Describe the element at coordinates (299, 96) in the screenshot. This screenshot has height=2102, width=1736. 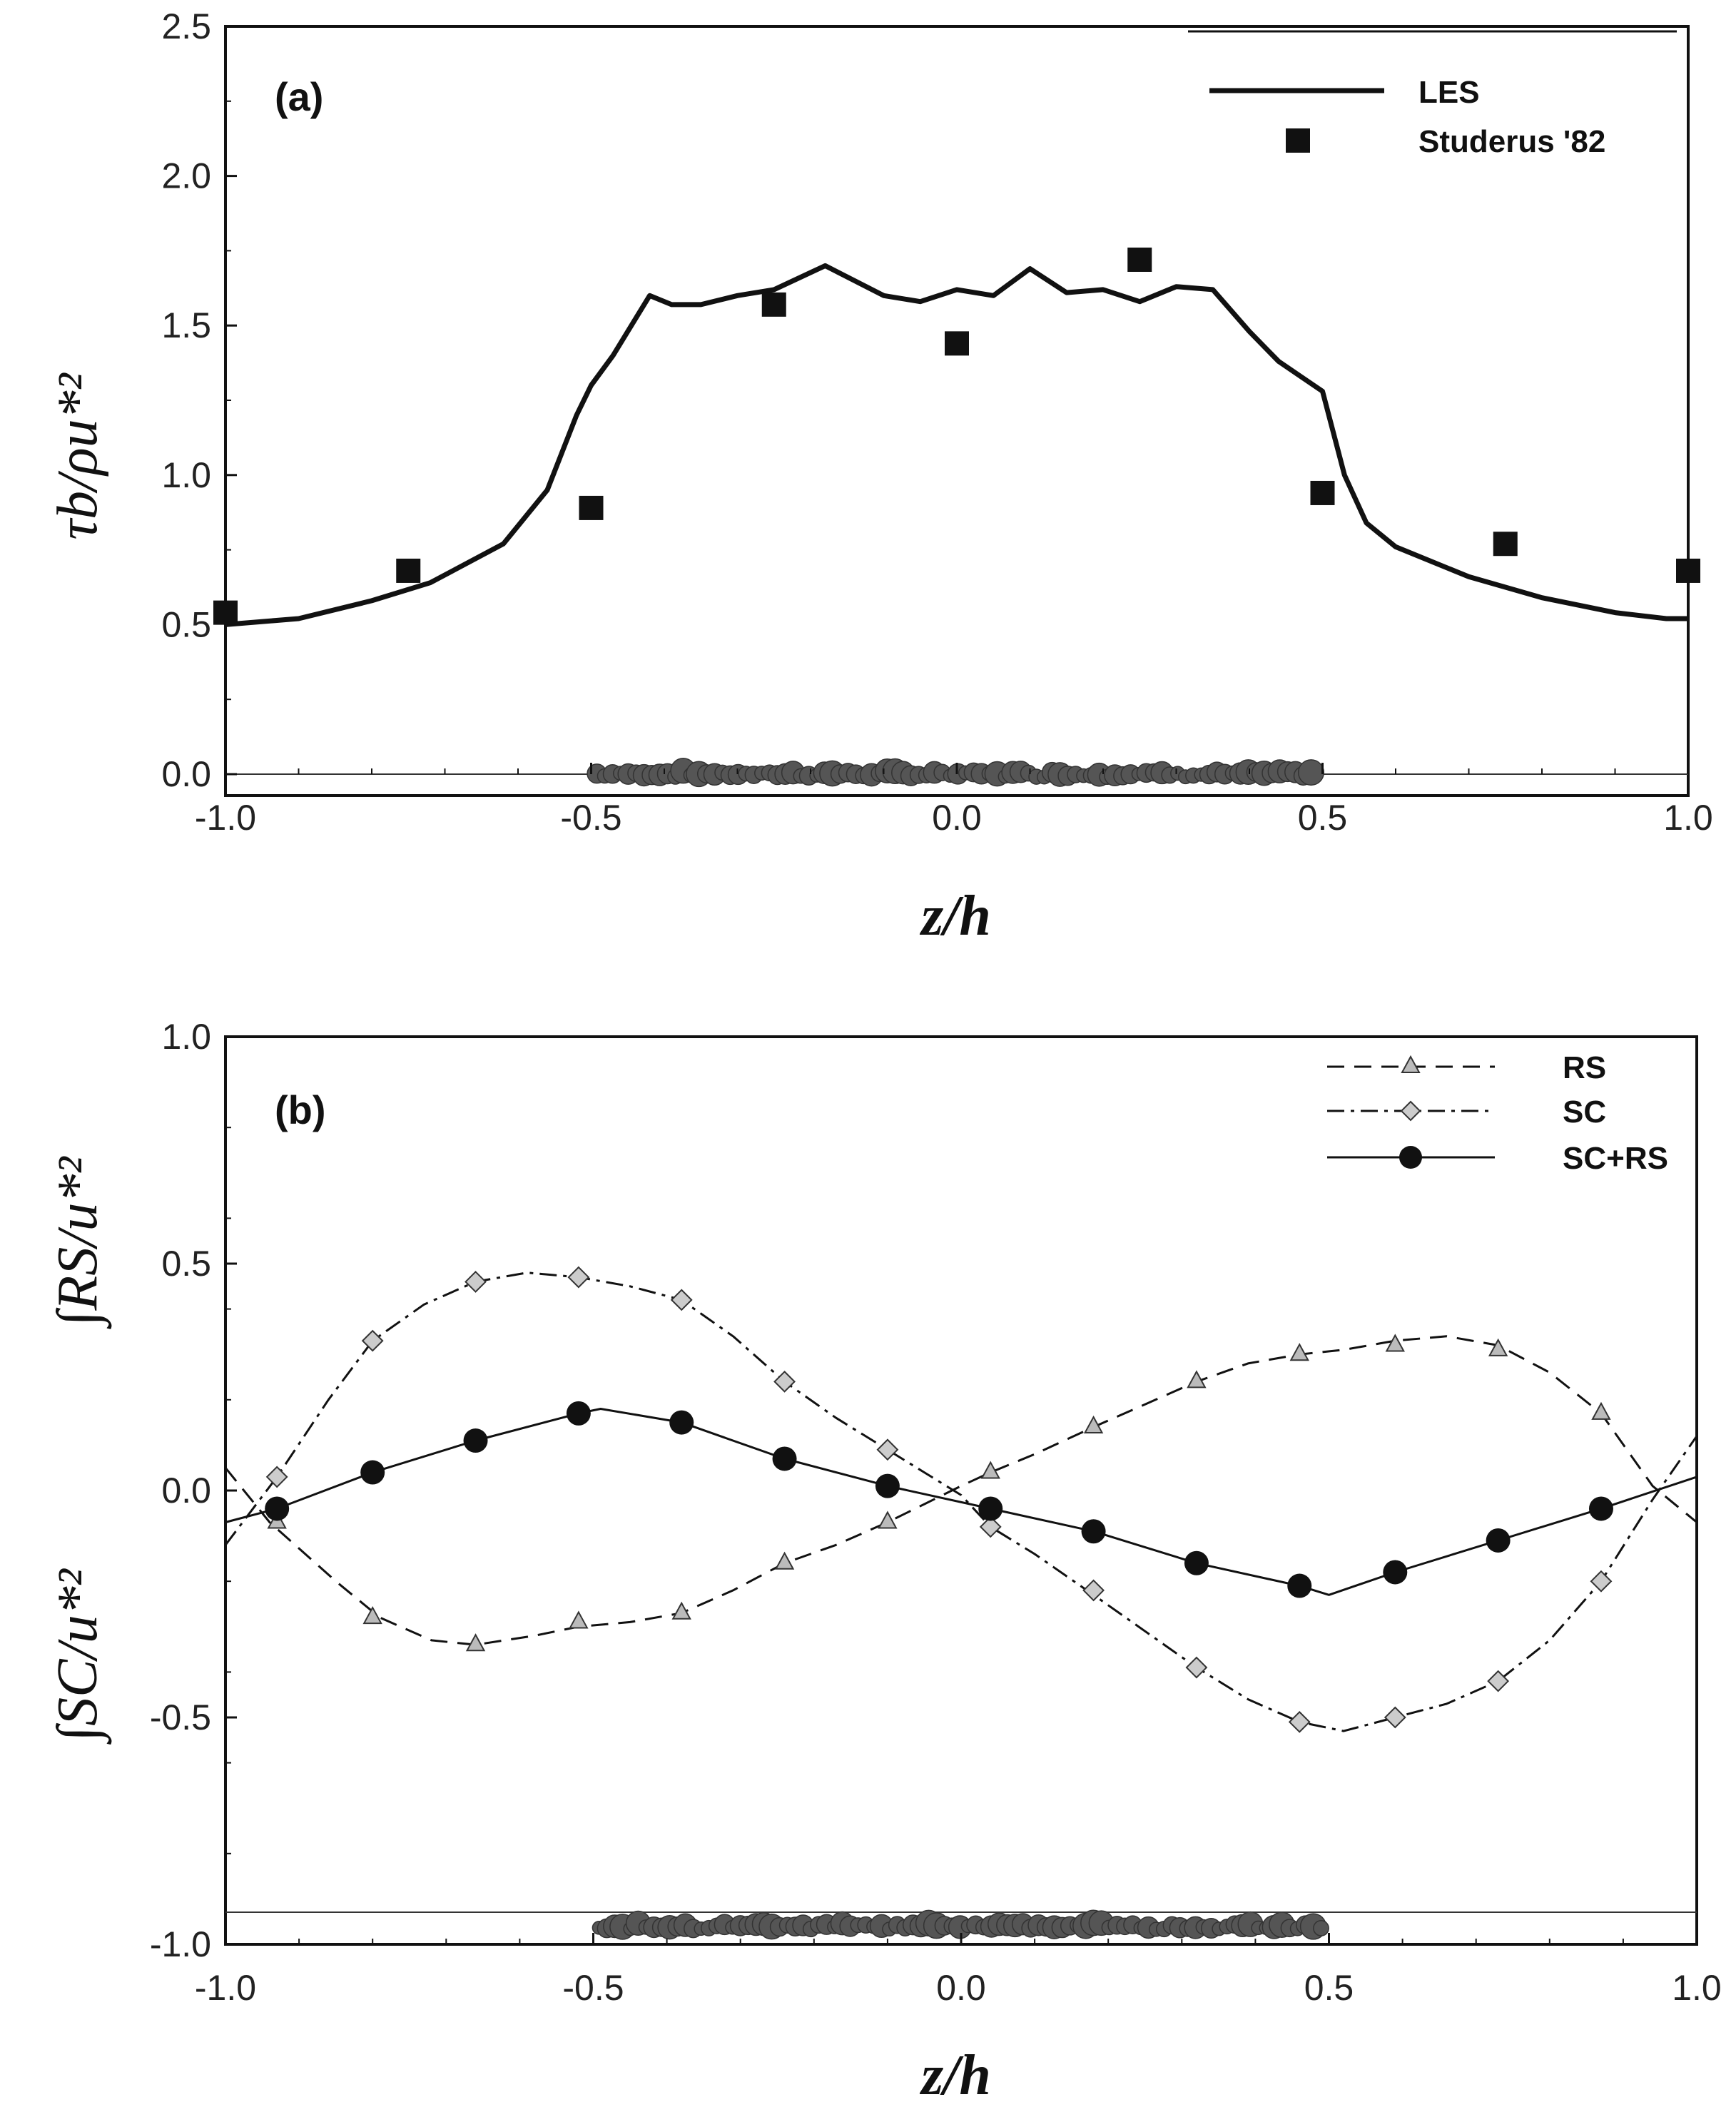
I see `panel-label-a: (a)` at that location.